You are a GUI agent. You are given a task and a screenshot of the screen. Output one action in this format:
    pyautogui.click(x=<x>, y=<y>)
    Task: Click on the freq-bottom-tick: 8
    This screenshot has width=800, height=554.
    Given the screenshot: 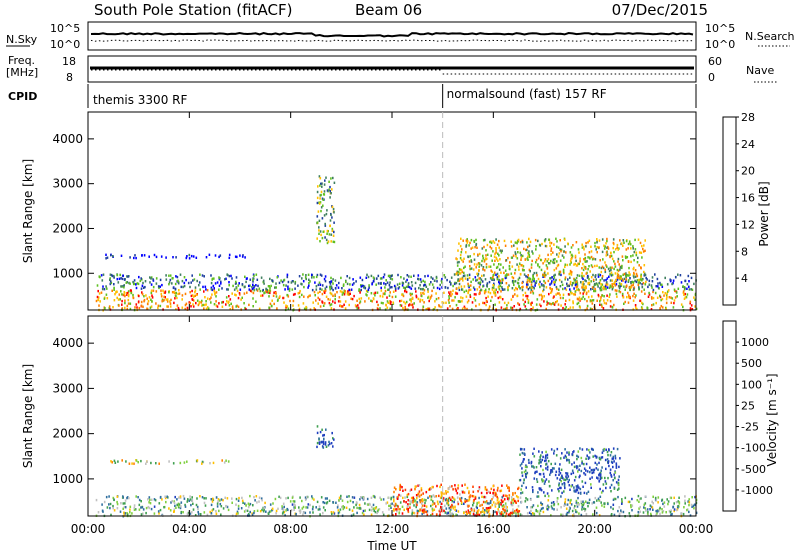 What is the action you would take?
    pyautogui.click(x=69, y=77)
    